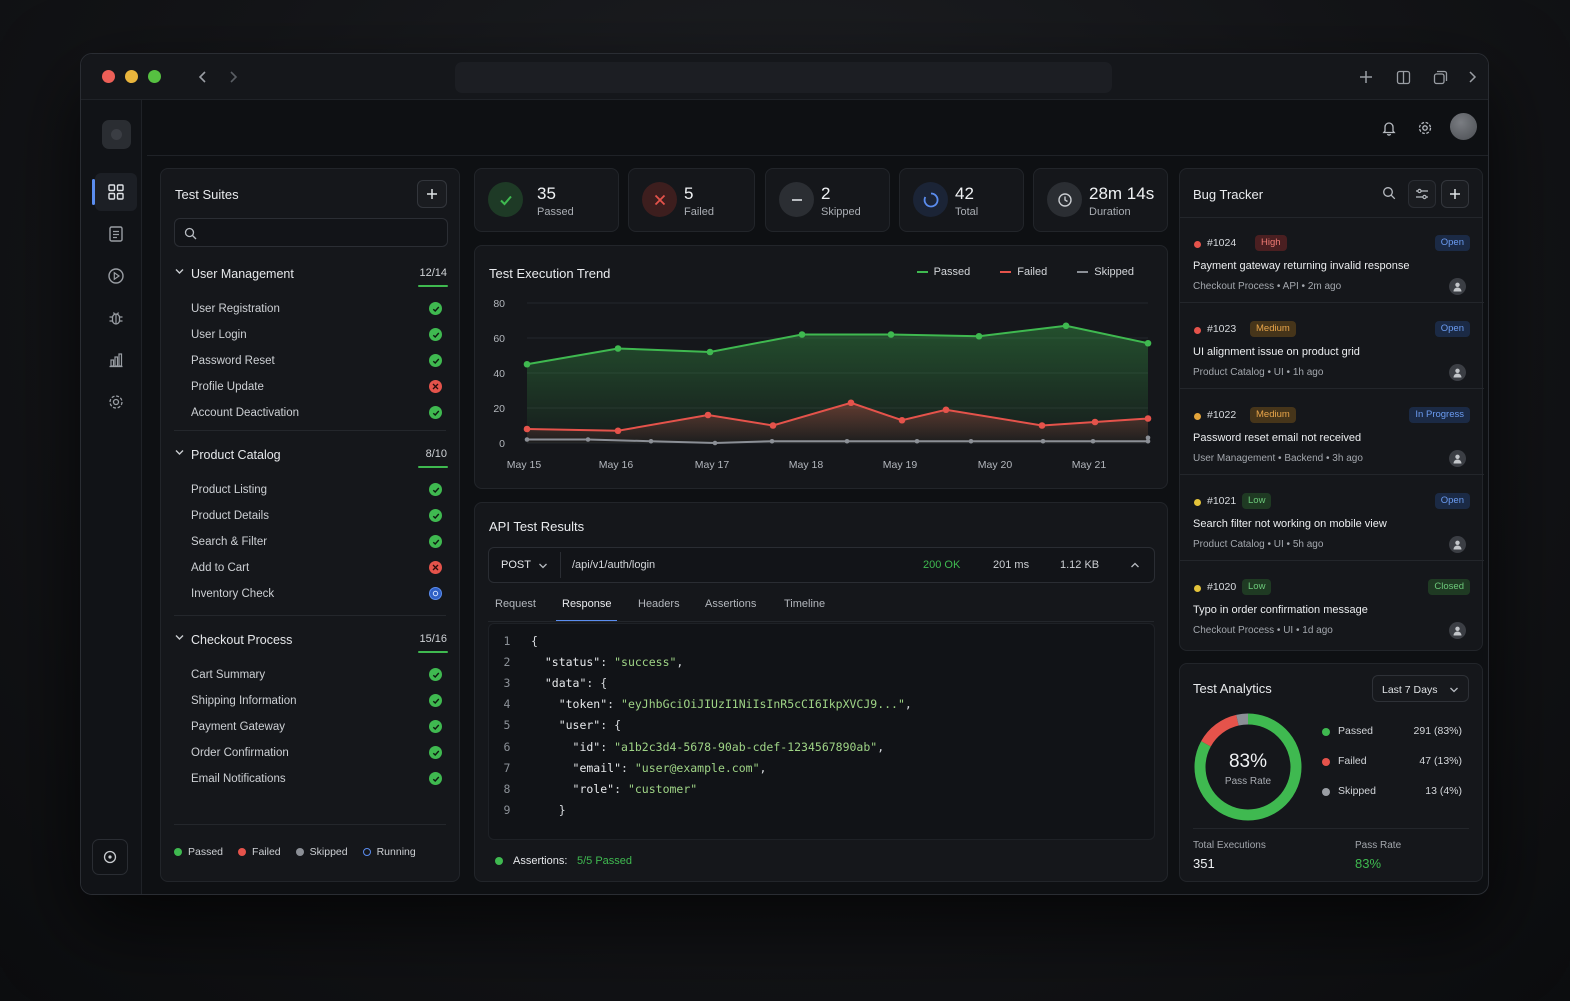  Describe the element at coordinates (1135, 565) in the screenshot. I see `chevron-up-icon` at that location.